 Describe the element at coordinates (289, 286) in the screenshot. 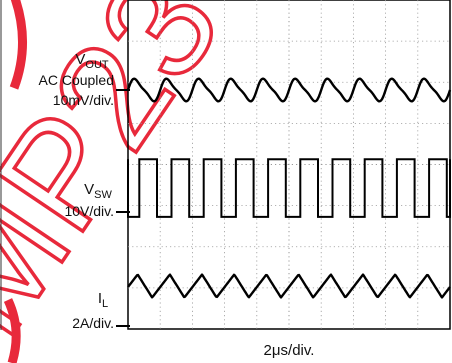

I see `trace-il` at that location.